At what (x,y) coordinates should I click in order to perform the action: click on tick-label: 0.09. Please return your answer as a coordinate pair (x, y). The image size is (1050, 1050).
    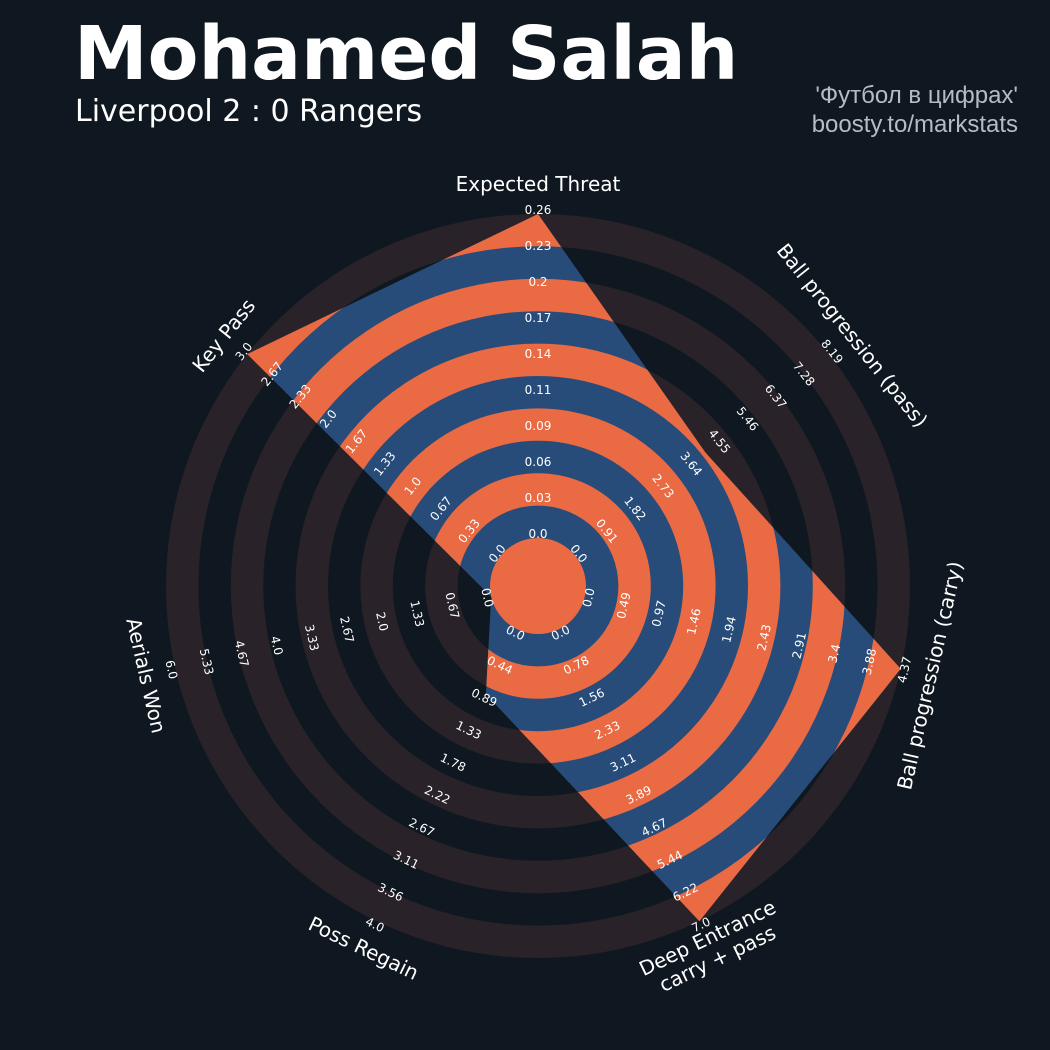
    Looking at the image, I should click on (538, 426).